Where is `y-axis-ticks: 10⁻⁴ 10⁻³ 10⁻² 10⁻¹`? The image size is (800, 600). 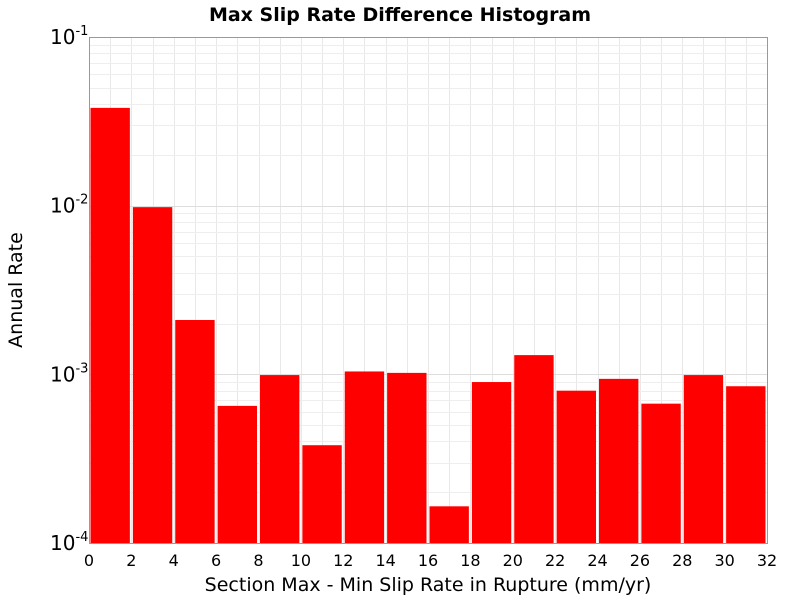
y-axis-ticks: 10⁻⁴ 10⁻³ 10⁻² 10⁻¹ is located at coordinates (69, 289).